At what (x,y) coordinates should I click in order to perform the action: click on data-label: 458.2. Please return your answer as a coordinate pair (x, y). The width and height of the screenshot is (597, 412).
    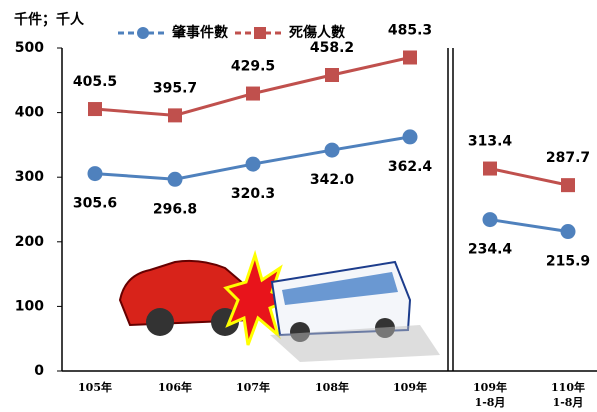
    Looking at the image, I should click on (332, 48).